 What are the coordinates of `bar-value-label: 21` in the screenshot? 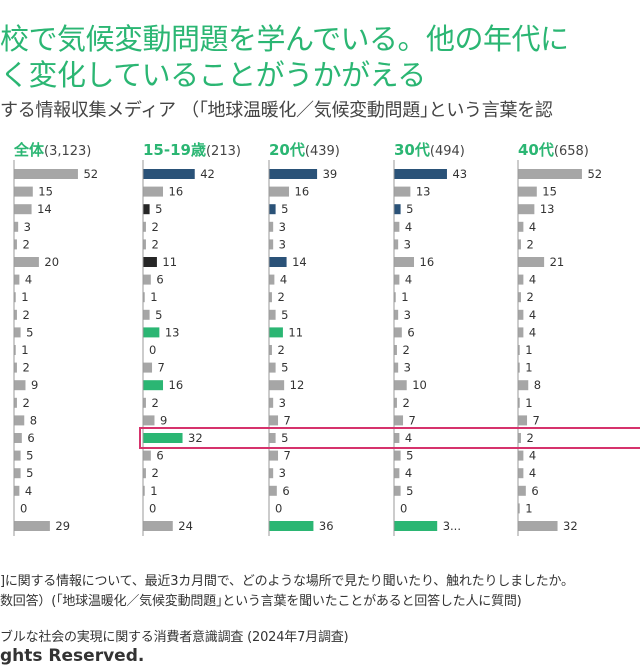 It's located at (557, 262).